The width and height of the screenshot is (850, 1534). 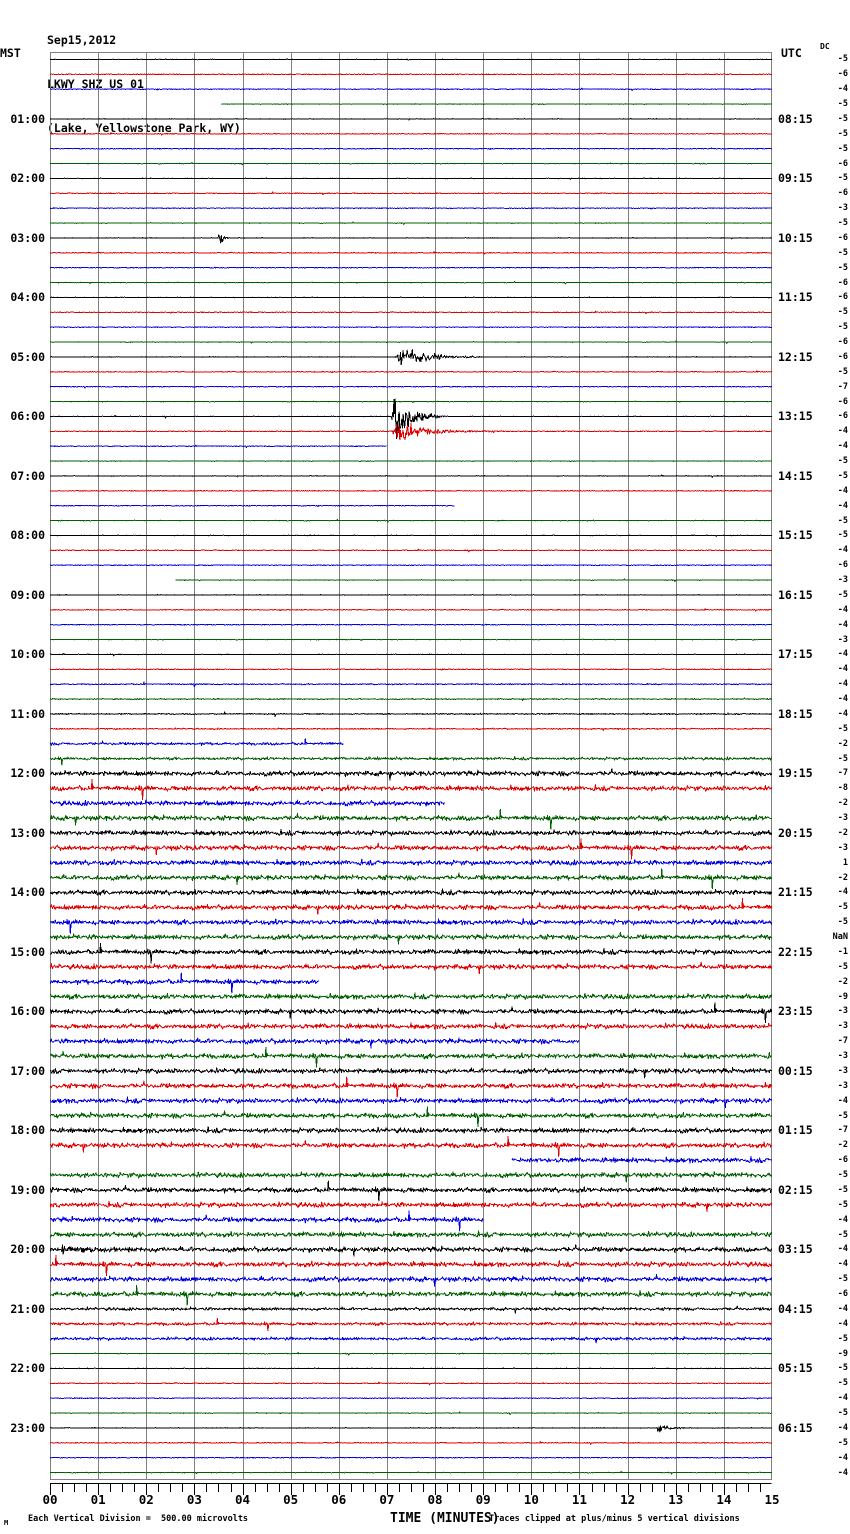 What do you see at coordinates (194, 1499) in the screenshot?
I see `x-tick-label: 03` at bounding box center [194, 1499].